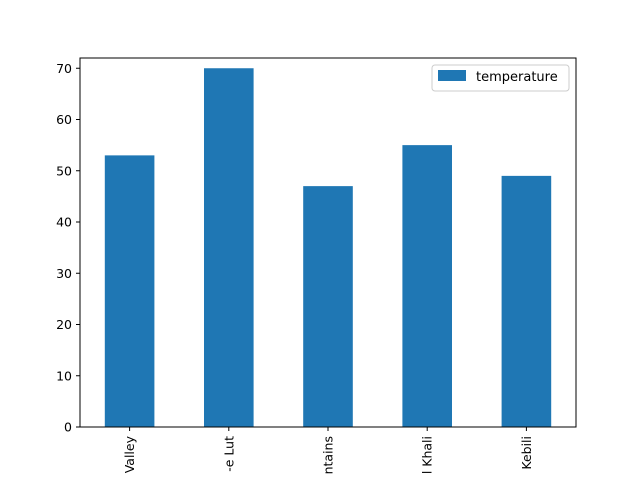 The height and width of the screenshot is (480, 640). What do you see at coordinates (526, 453) in the screenshot?
I see `x-tick-label-4: Kebili` at bounding box center [526, 453].